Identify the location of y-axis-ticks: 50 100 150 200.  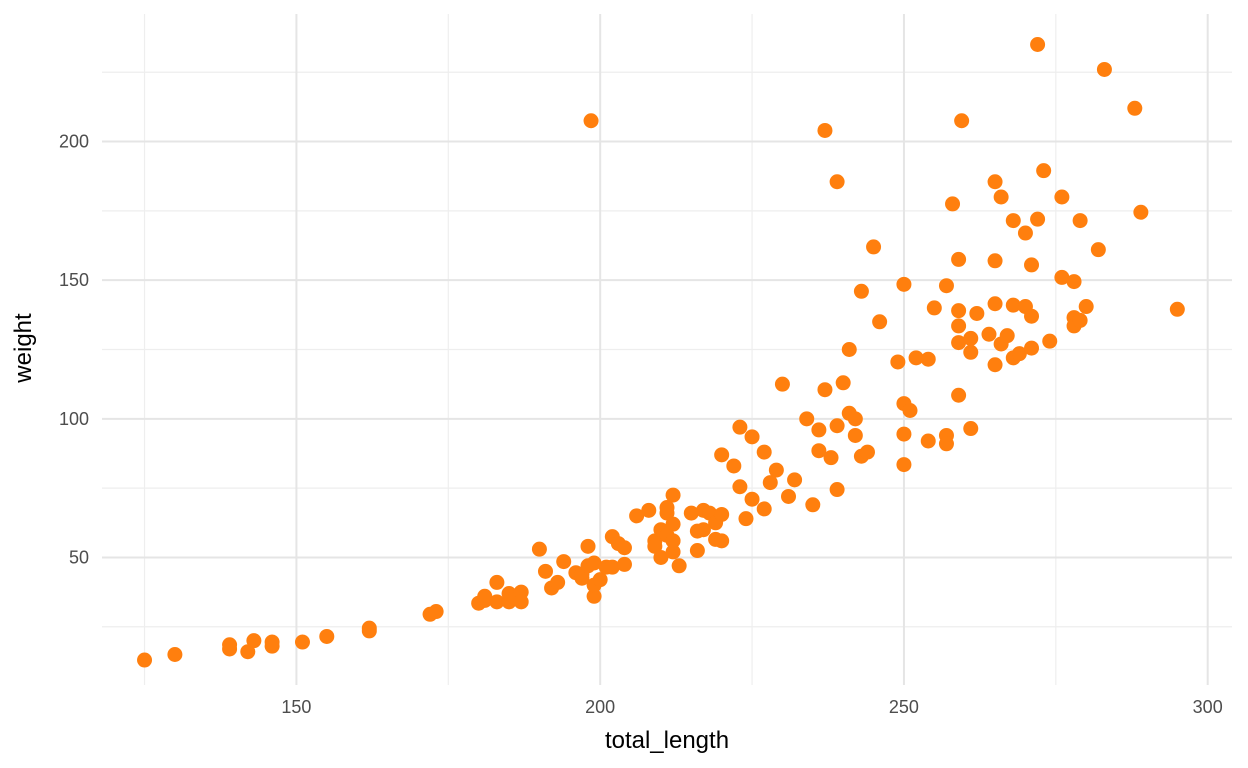
(74, 350).